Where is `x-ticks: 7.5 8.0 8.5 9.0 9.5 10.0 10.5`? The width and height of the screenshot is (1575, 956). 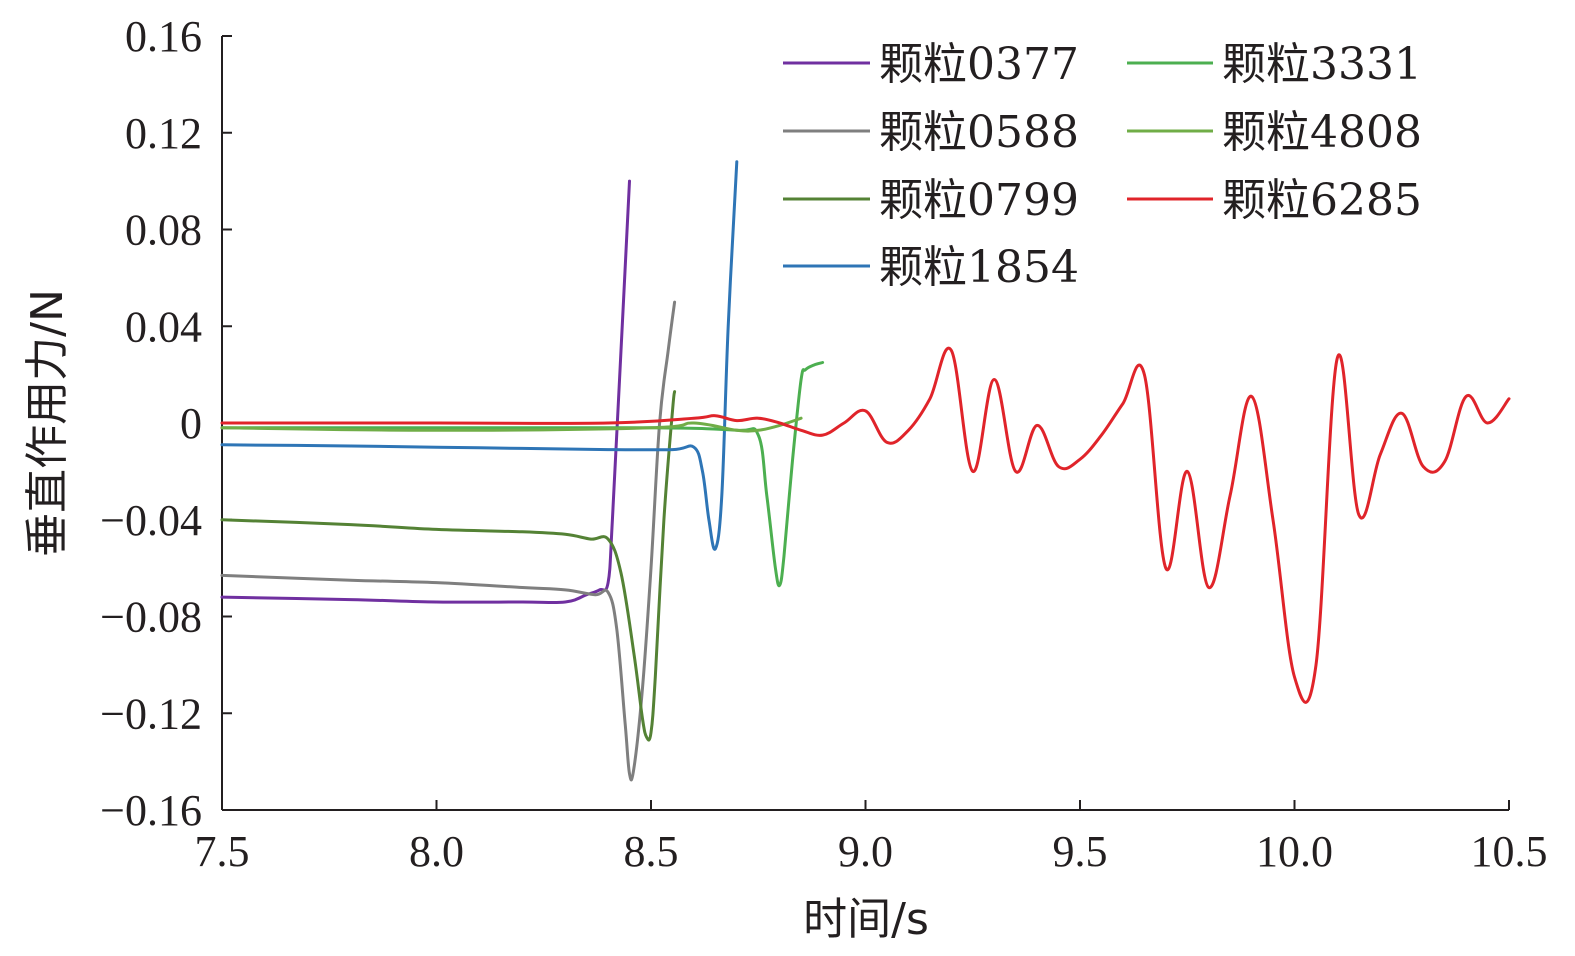 x-ticks: 7.5 8.0 8.5 9.0 9.5 10.0 10.5 is located at coordinates (871, 838).